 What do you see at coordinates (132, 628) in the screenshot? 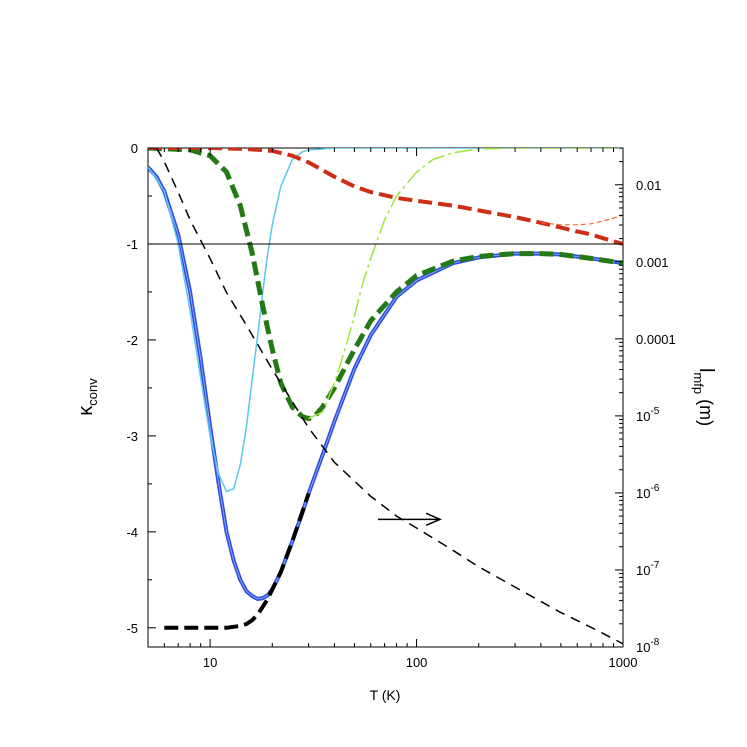
I see `y-left-tick-label: -5` at bounding box center [132, 628].